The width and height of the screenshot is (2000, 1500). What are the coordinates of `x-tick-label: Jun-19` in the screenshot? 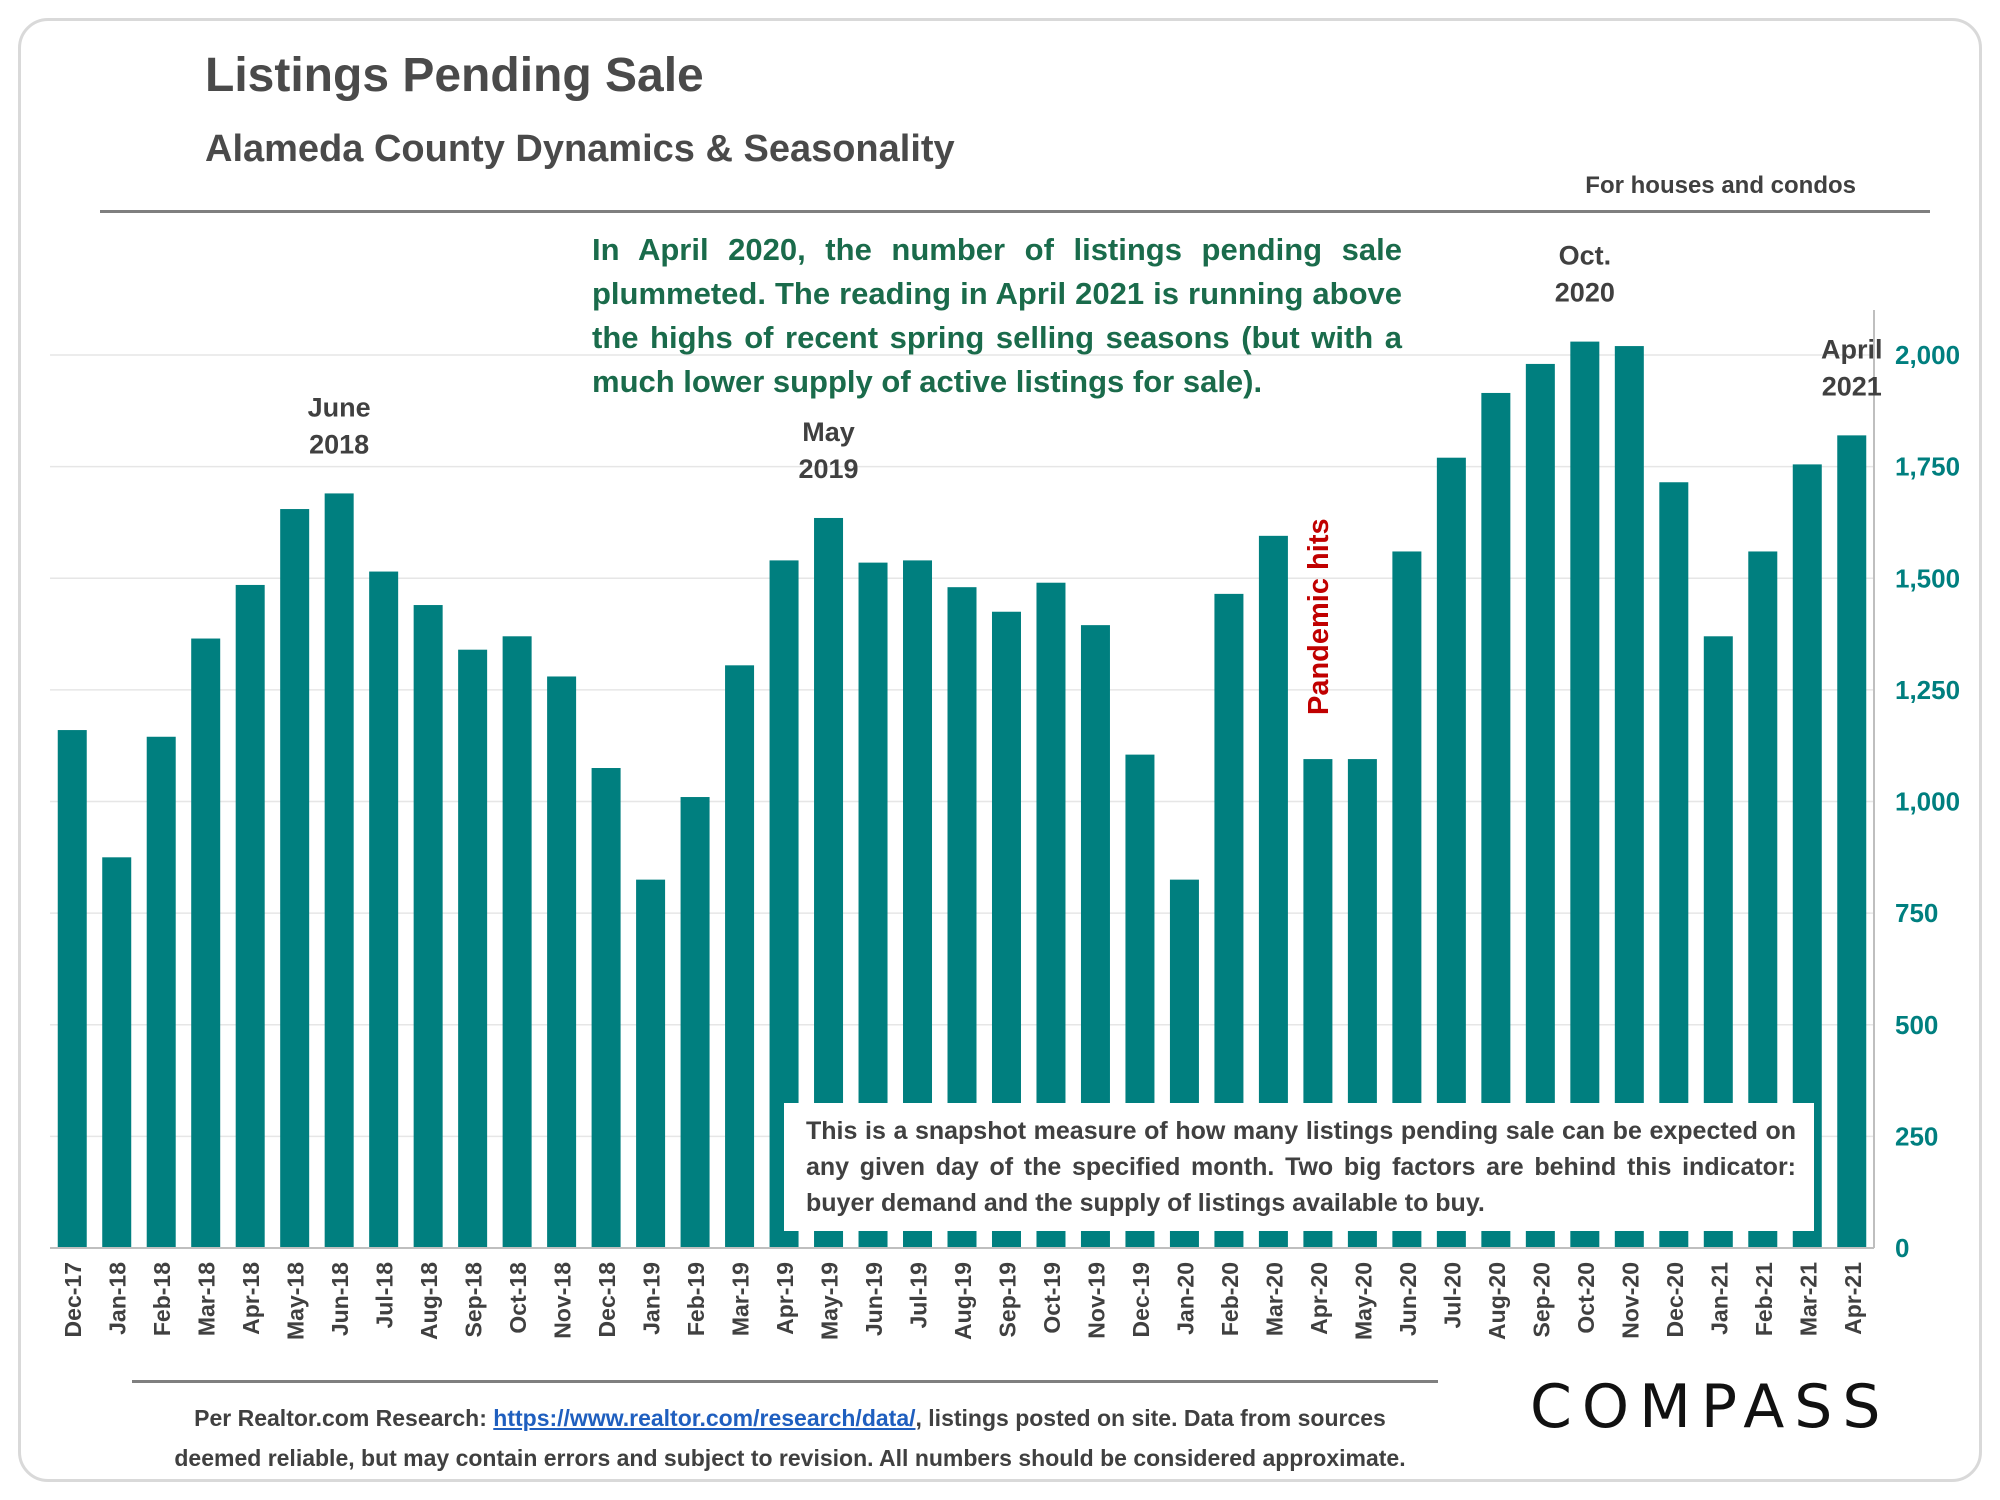 It's located at (874, 1299).